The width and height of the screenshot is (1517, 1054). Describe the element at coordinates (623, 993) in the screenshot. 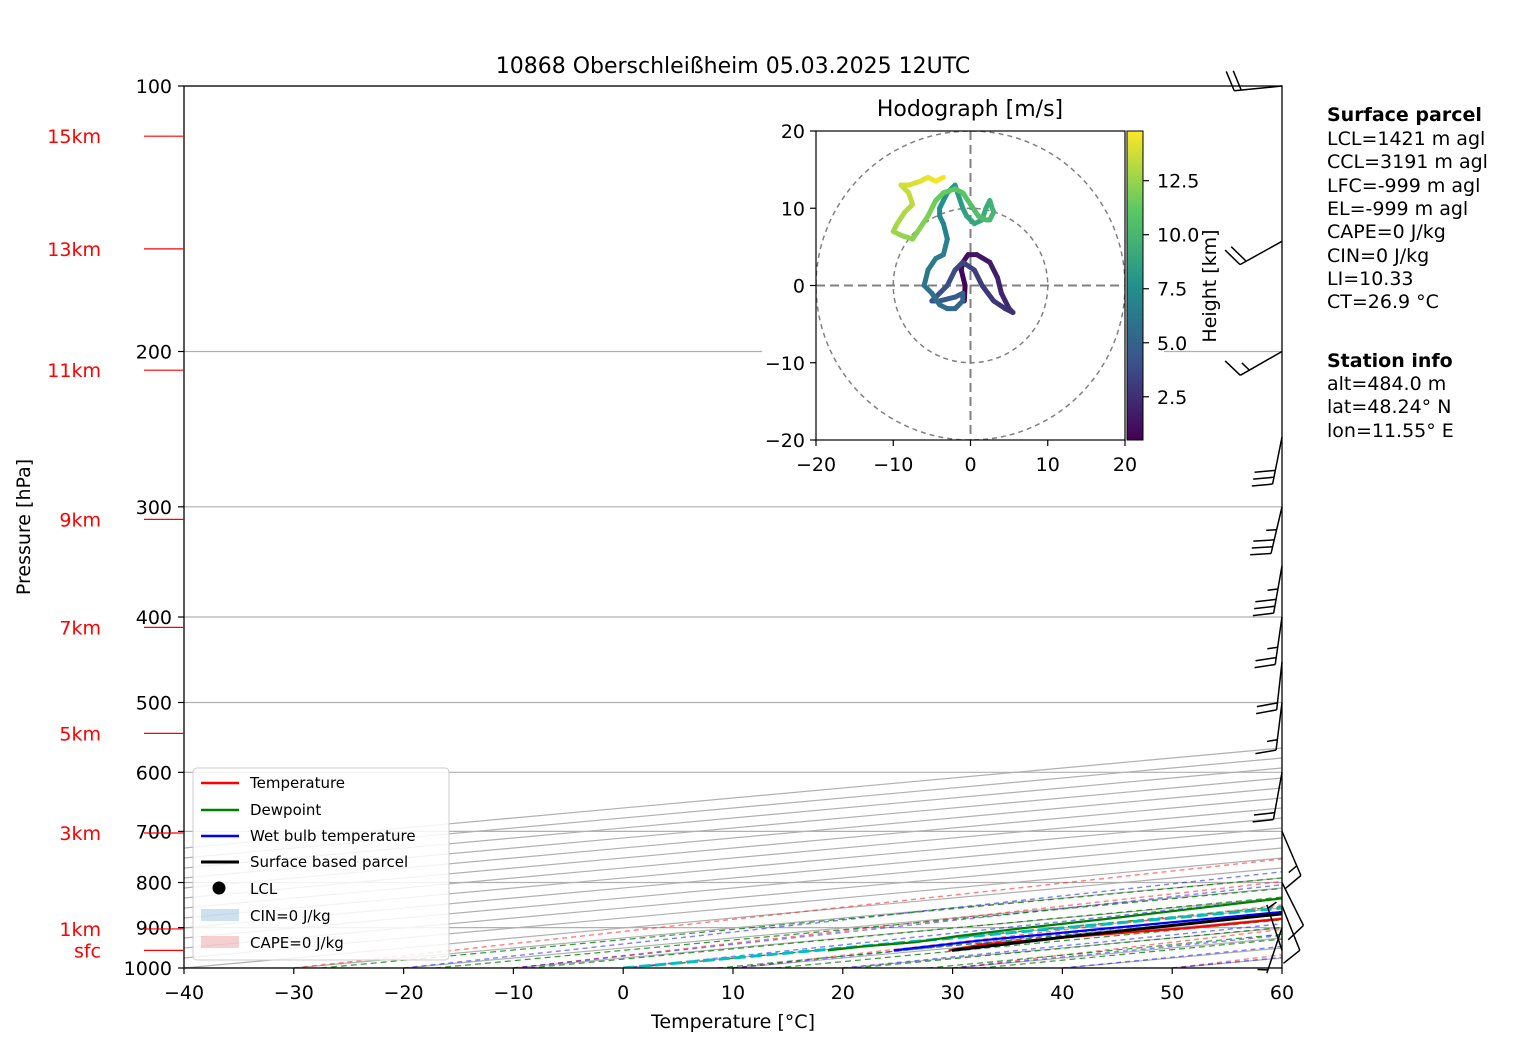

I see `x-tick-label: 0` at that location.